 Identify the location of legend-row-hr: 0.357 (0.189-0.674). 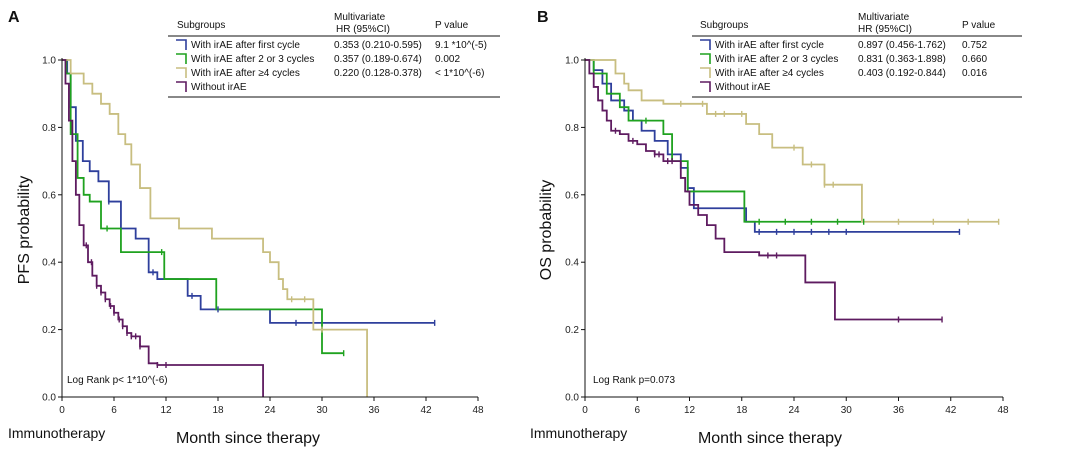
(378, 59).